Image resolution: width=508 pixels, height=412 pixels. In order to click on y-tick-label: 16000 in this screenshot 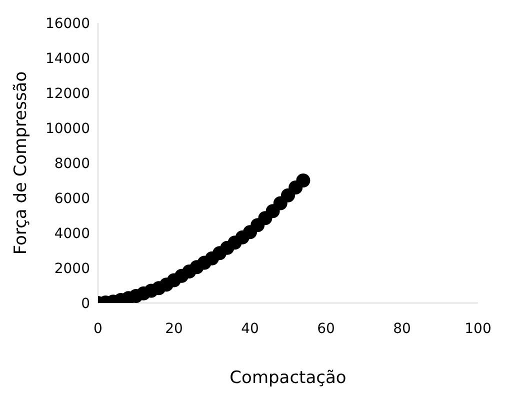, I will do `click(67, 24)`.